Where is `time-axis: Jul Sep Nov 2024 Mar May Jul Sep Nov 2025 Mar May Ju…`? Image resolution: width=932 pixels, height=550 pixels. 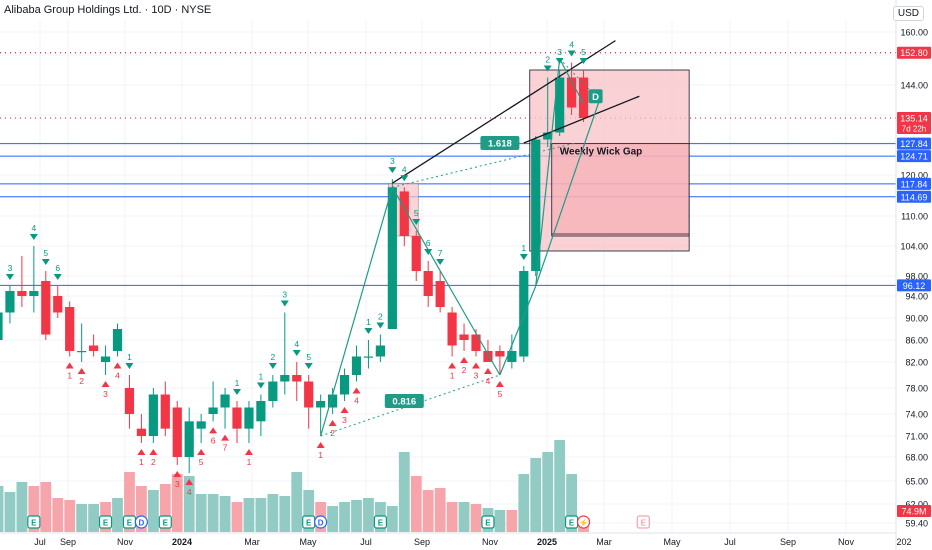
time-axis: Jul Sep Nov 2024 Mar May Jul Sep Nov 2025 Mar May Ju… is located at coordinates (456, 539).